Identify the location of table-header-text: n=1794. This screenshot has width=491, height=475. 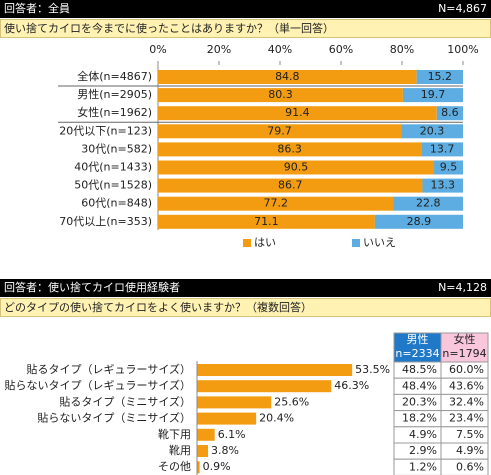
(464, 353).